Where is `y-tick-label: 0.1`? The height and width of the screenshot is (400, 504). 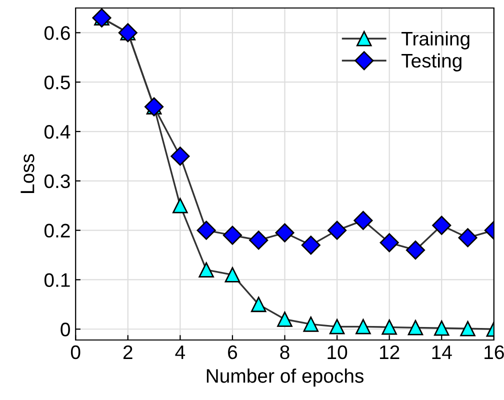
y-tick-label: 0.1 is located at coordinates (57, 280).